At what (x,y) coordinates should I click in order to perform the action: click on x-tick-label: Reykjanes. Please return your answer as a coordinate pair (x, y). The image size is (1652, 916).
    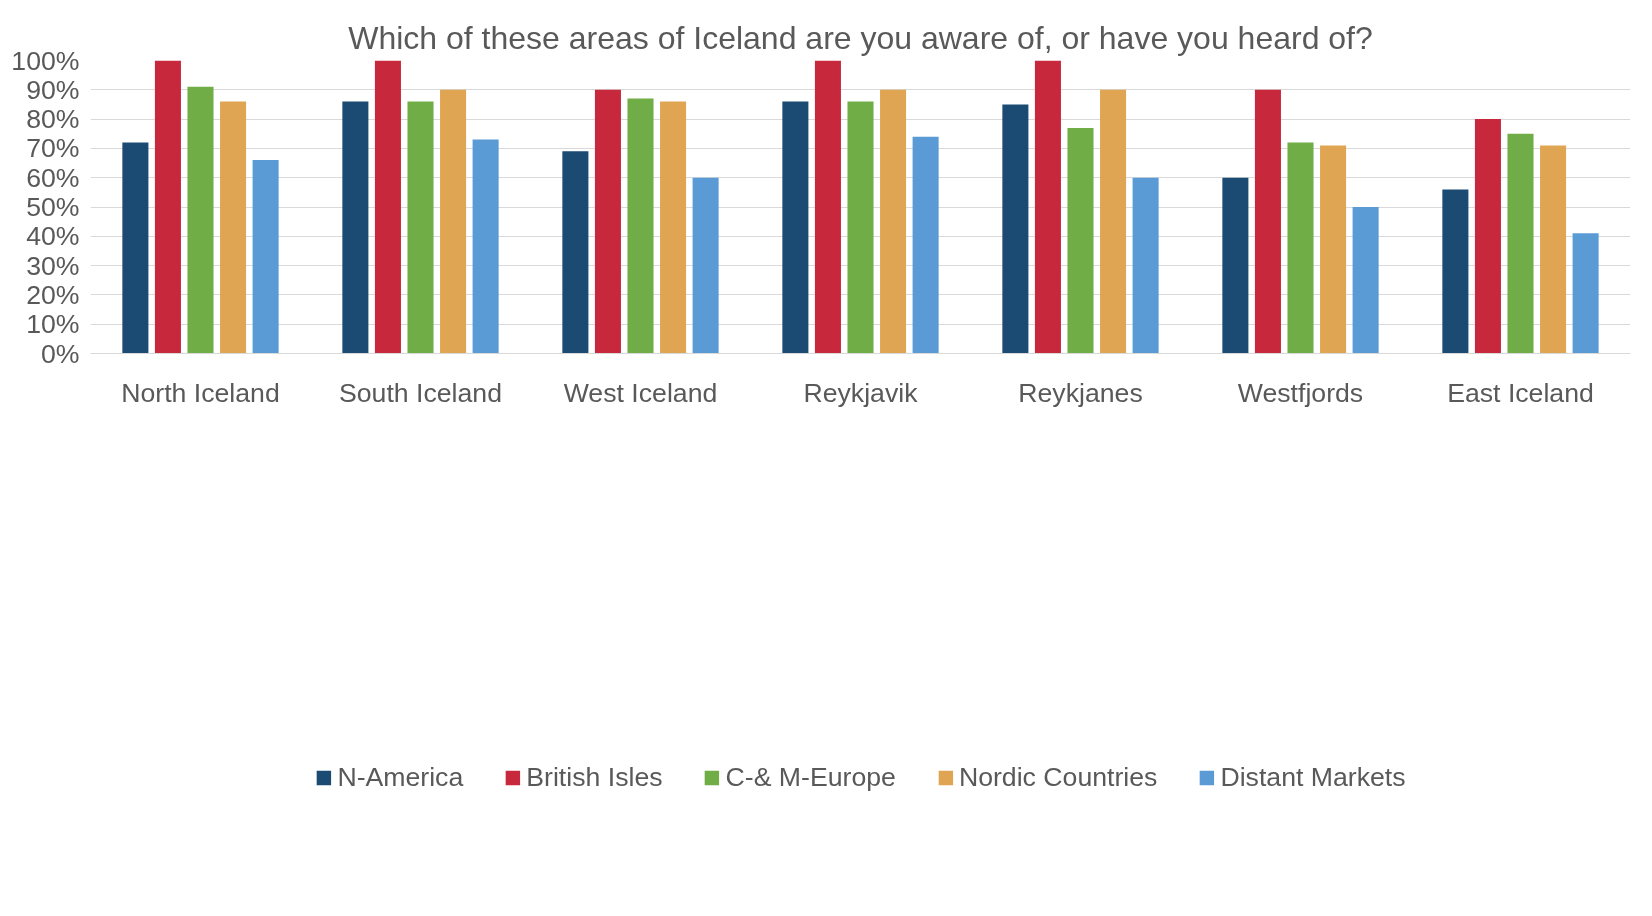
    Looking at the image, I should click on (1080, 392).